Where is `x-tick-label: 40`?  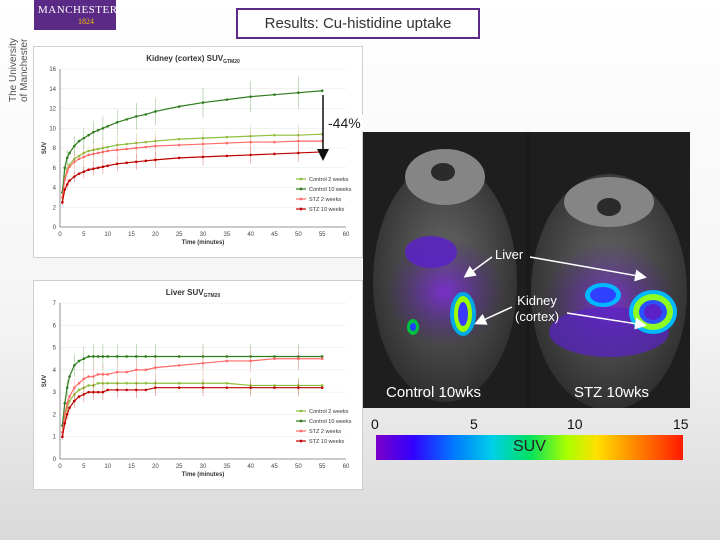 x-tick-label: 40 is located at coordinates (250, 235).